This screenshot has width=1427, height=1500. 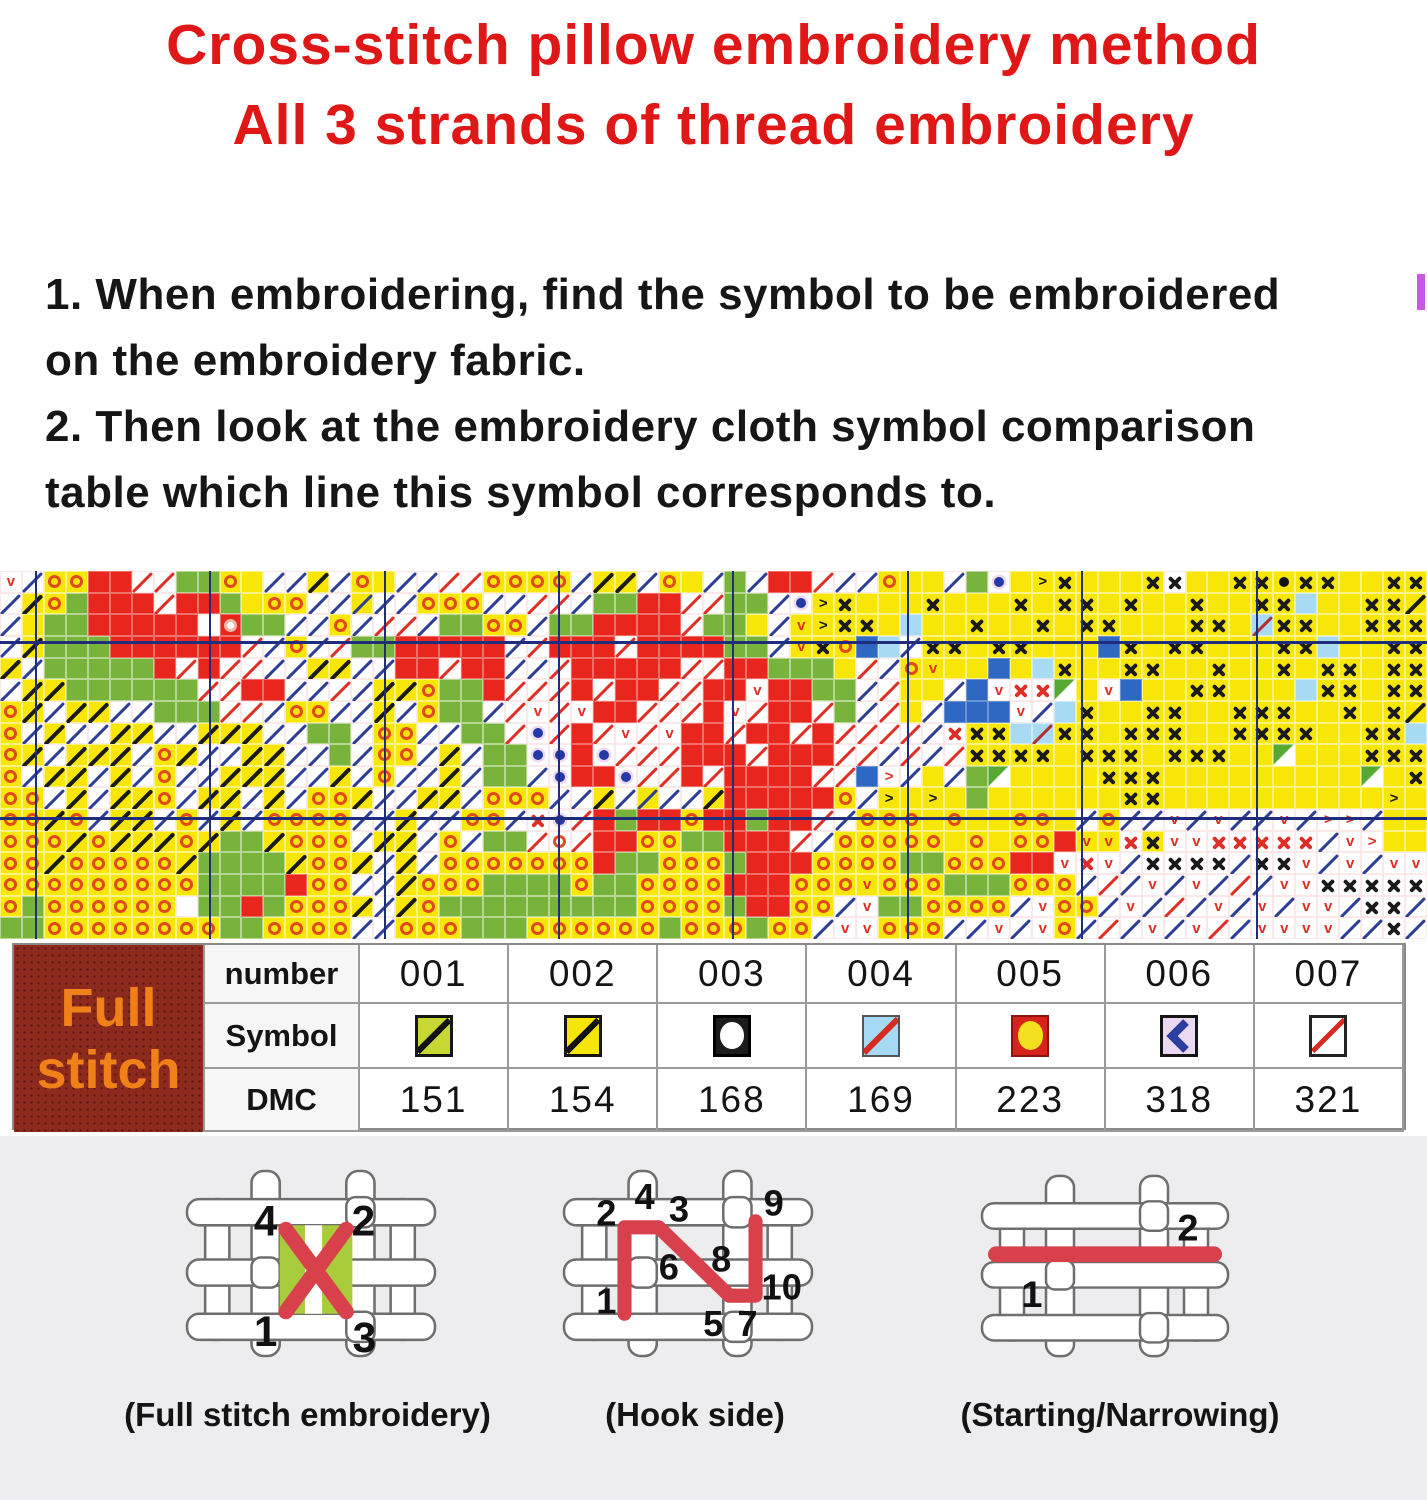 I want to click on symbol-cell, so click(x=1180, y=1036).